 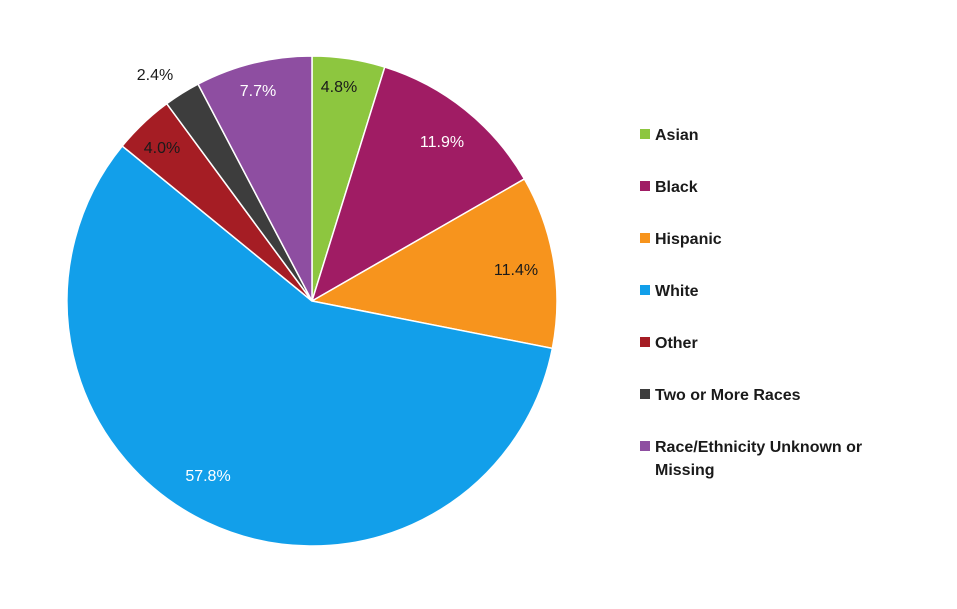 What do you see at coordinates (339, 87) in the screenshot?
I see `data-label-asian: 4.8%` at bounding box center [339, 87].